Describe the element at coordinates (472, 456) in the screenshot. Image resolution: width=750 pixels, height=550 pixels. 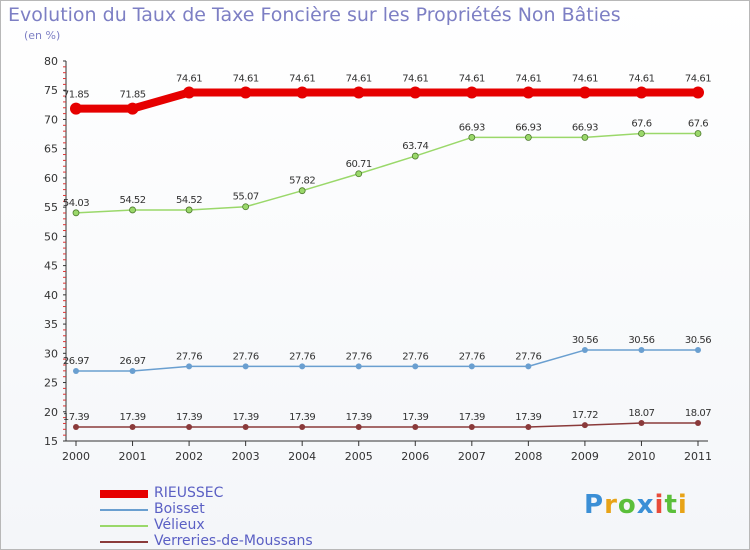
I see `x-tick-label: 2007` at that location.